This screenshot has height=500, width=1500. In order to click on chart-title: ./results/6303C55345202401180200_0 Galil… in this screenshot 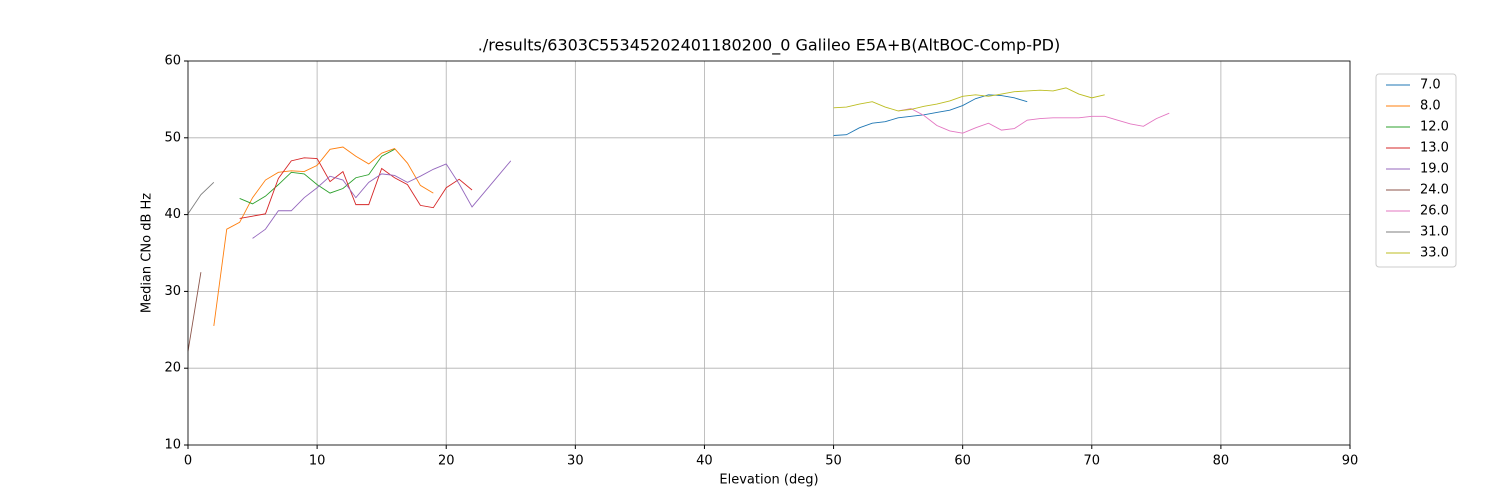, I will do `click(769, 46)`.